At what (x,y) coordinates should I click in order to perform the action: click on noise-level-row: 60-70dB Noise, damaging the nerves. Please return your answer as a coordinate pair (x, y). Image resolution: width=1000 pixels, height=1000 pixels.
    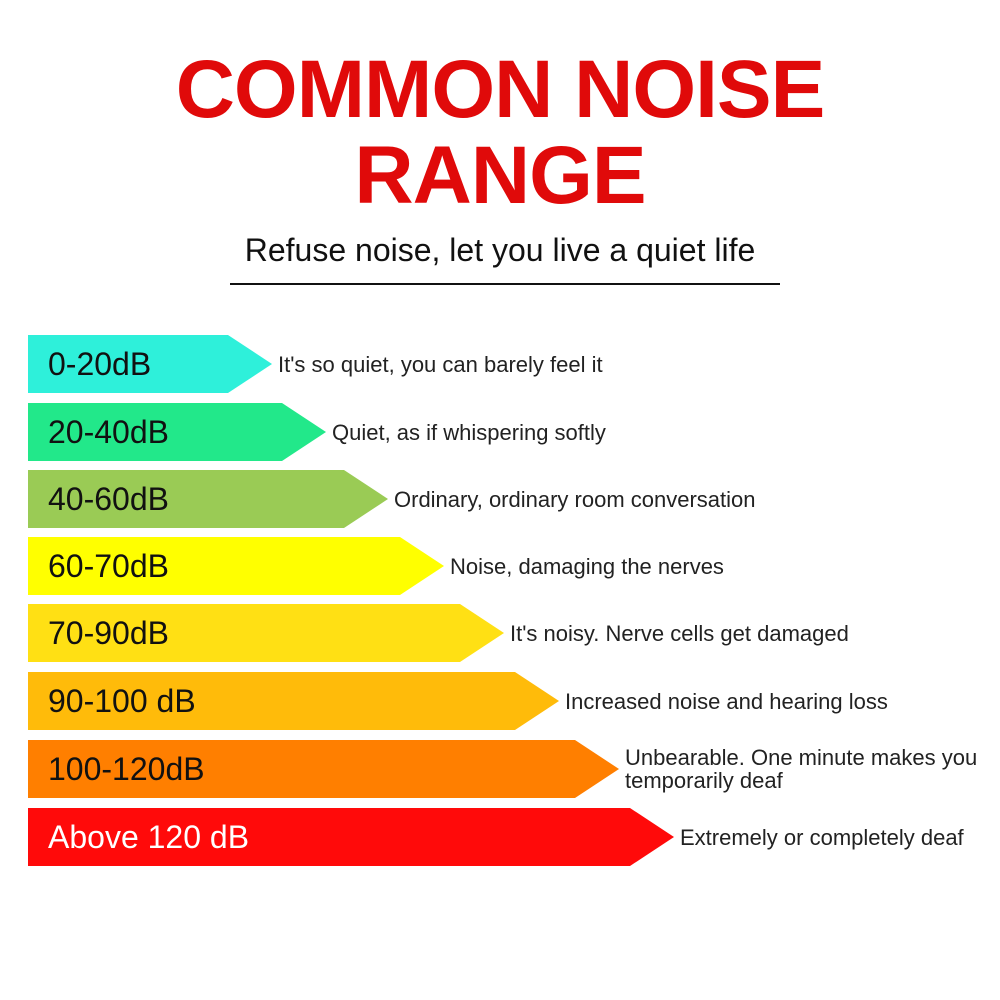
    Looking at the image, I should click on (509, 566).